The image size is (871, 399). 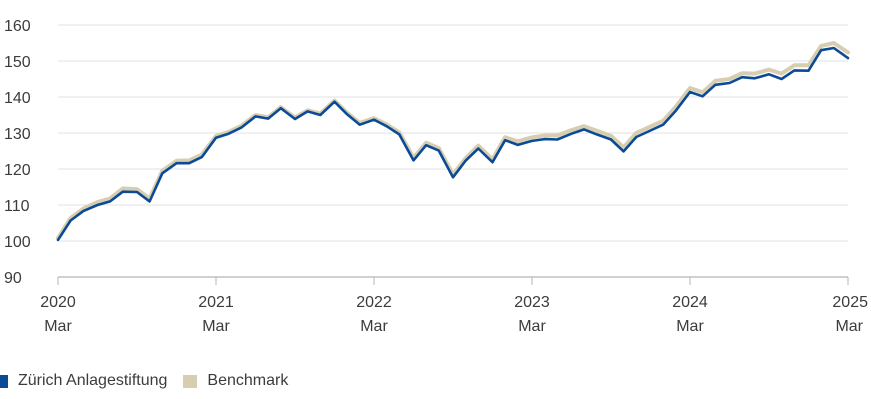 I want to click on legend: Zürich Anlagestiftung Benchmark, so click(x=152, y=381).